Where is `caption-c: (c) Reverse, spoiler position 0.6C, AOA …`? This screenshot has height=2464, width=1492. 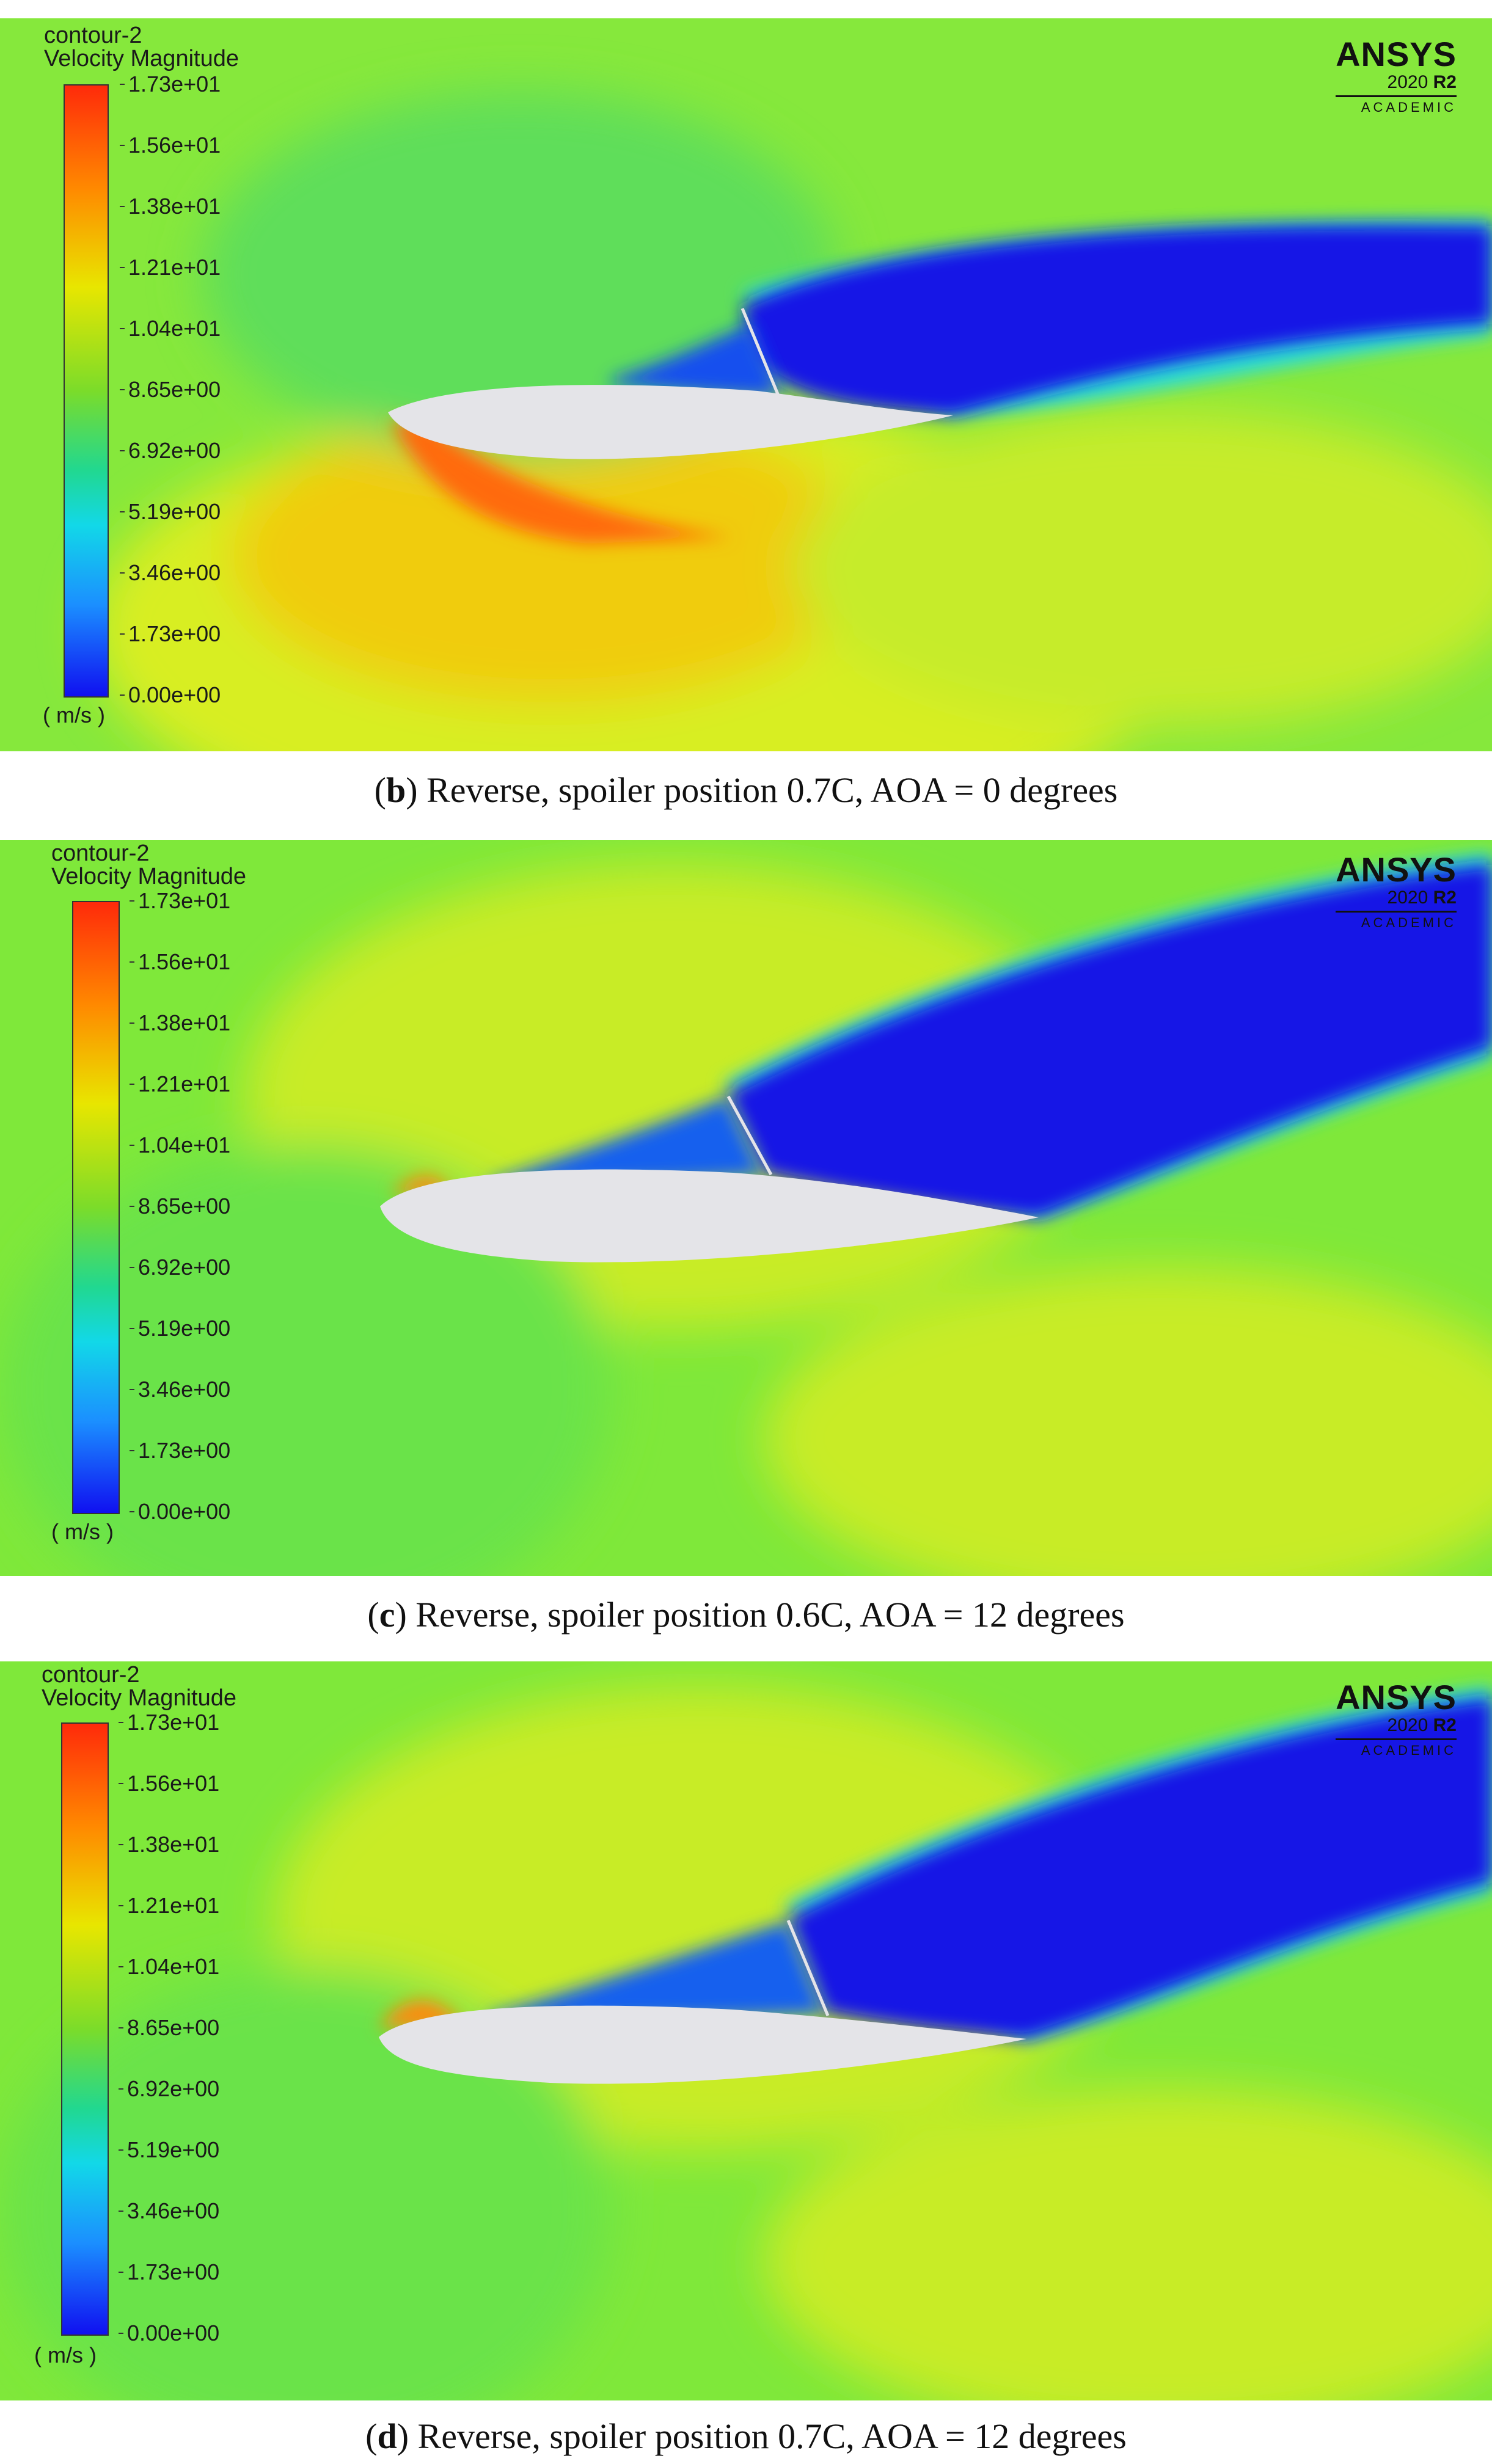
caption-c: (c) Reverse, spoiler position 0.6C, AOA … is located at coordinates (746, 1615).